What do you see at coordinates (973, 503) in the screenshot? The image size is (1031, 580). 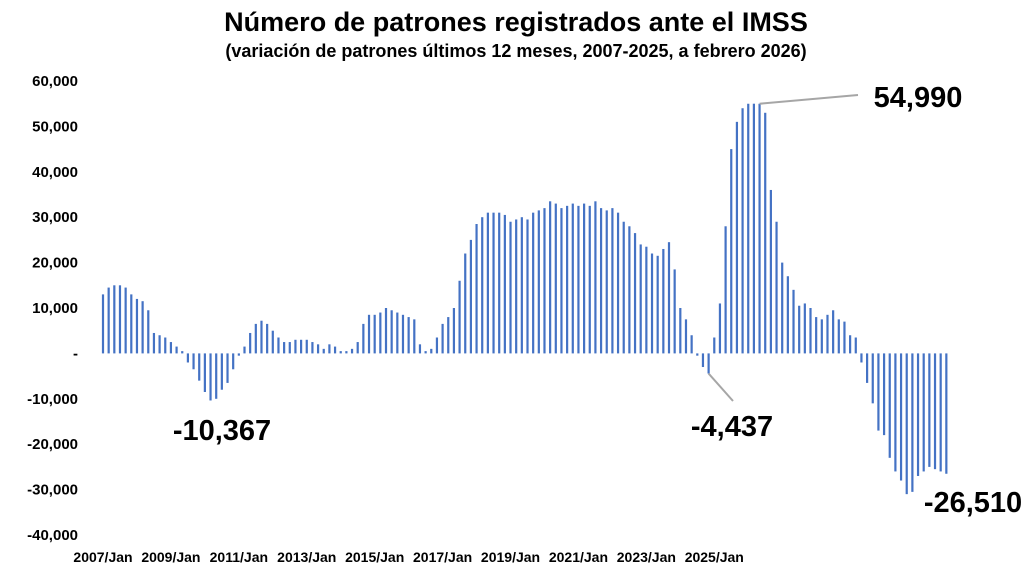 I see `callout-label: -26,510` at bounding box center [973, 503].